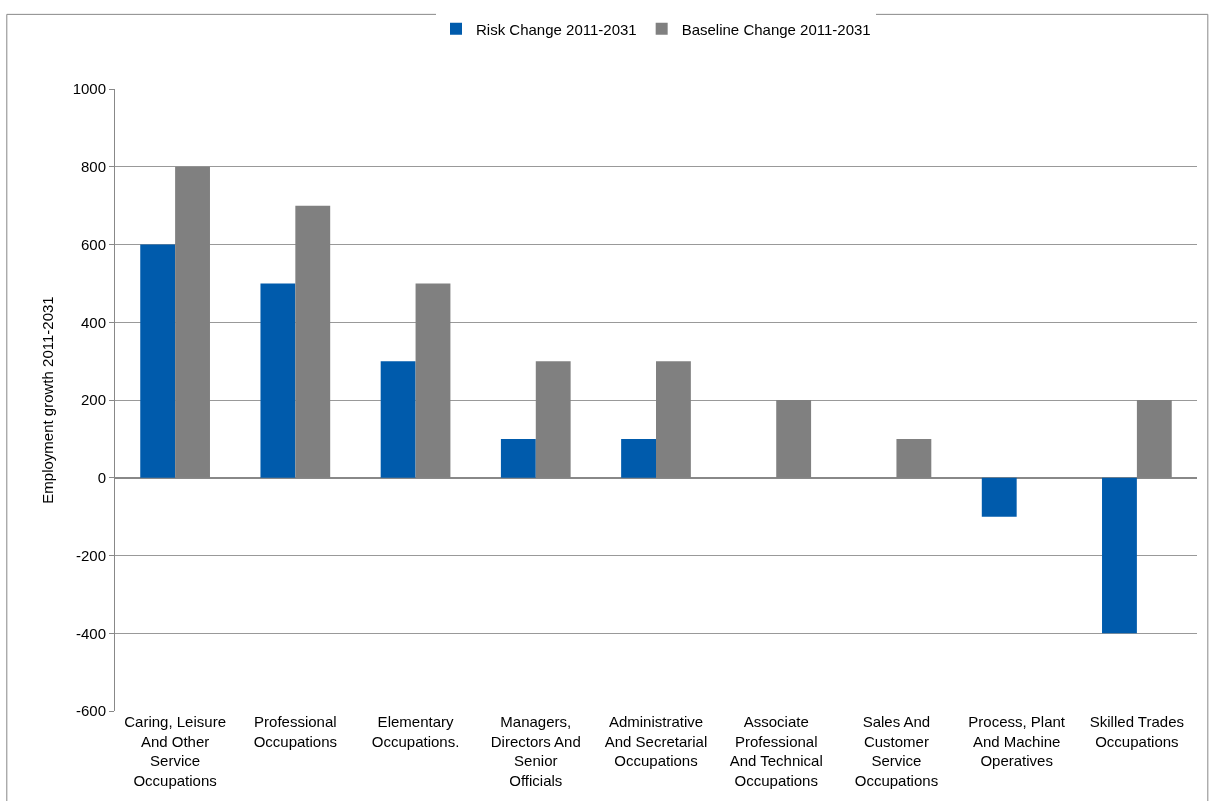 This screenshot has height=801, width=1212. Describe the element at coordinates (47, 400) in the screenshot. I see `y-axis-title: Employment growth 2011-2031` at that location.